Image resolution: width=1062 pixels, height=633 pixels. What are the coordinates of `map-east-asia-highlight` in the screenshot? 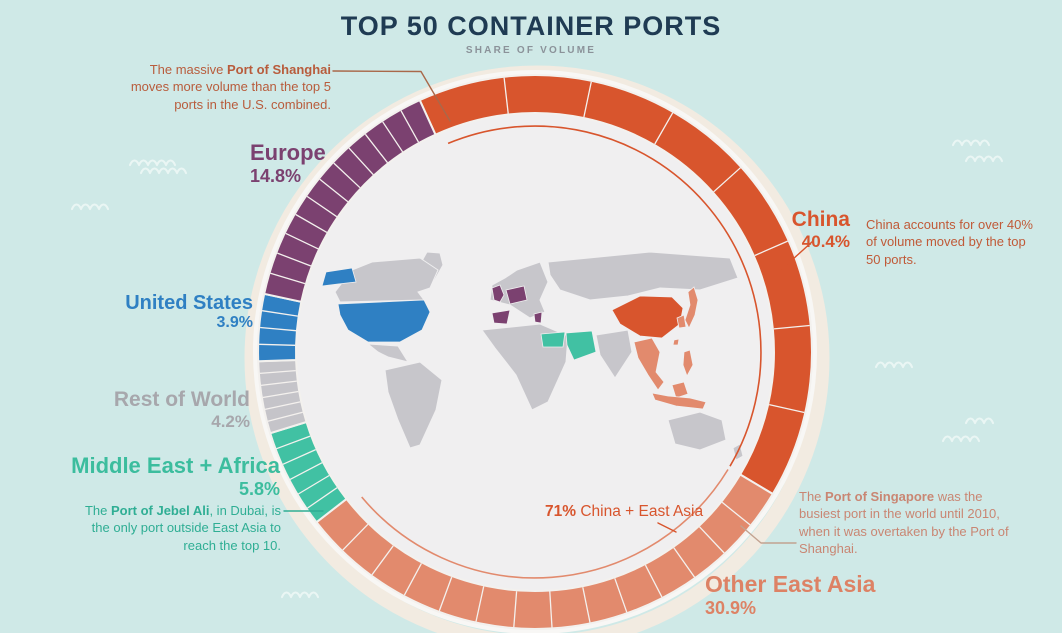 It's located at (670, 348).